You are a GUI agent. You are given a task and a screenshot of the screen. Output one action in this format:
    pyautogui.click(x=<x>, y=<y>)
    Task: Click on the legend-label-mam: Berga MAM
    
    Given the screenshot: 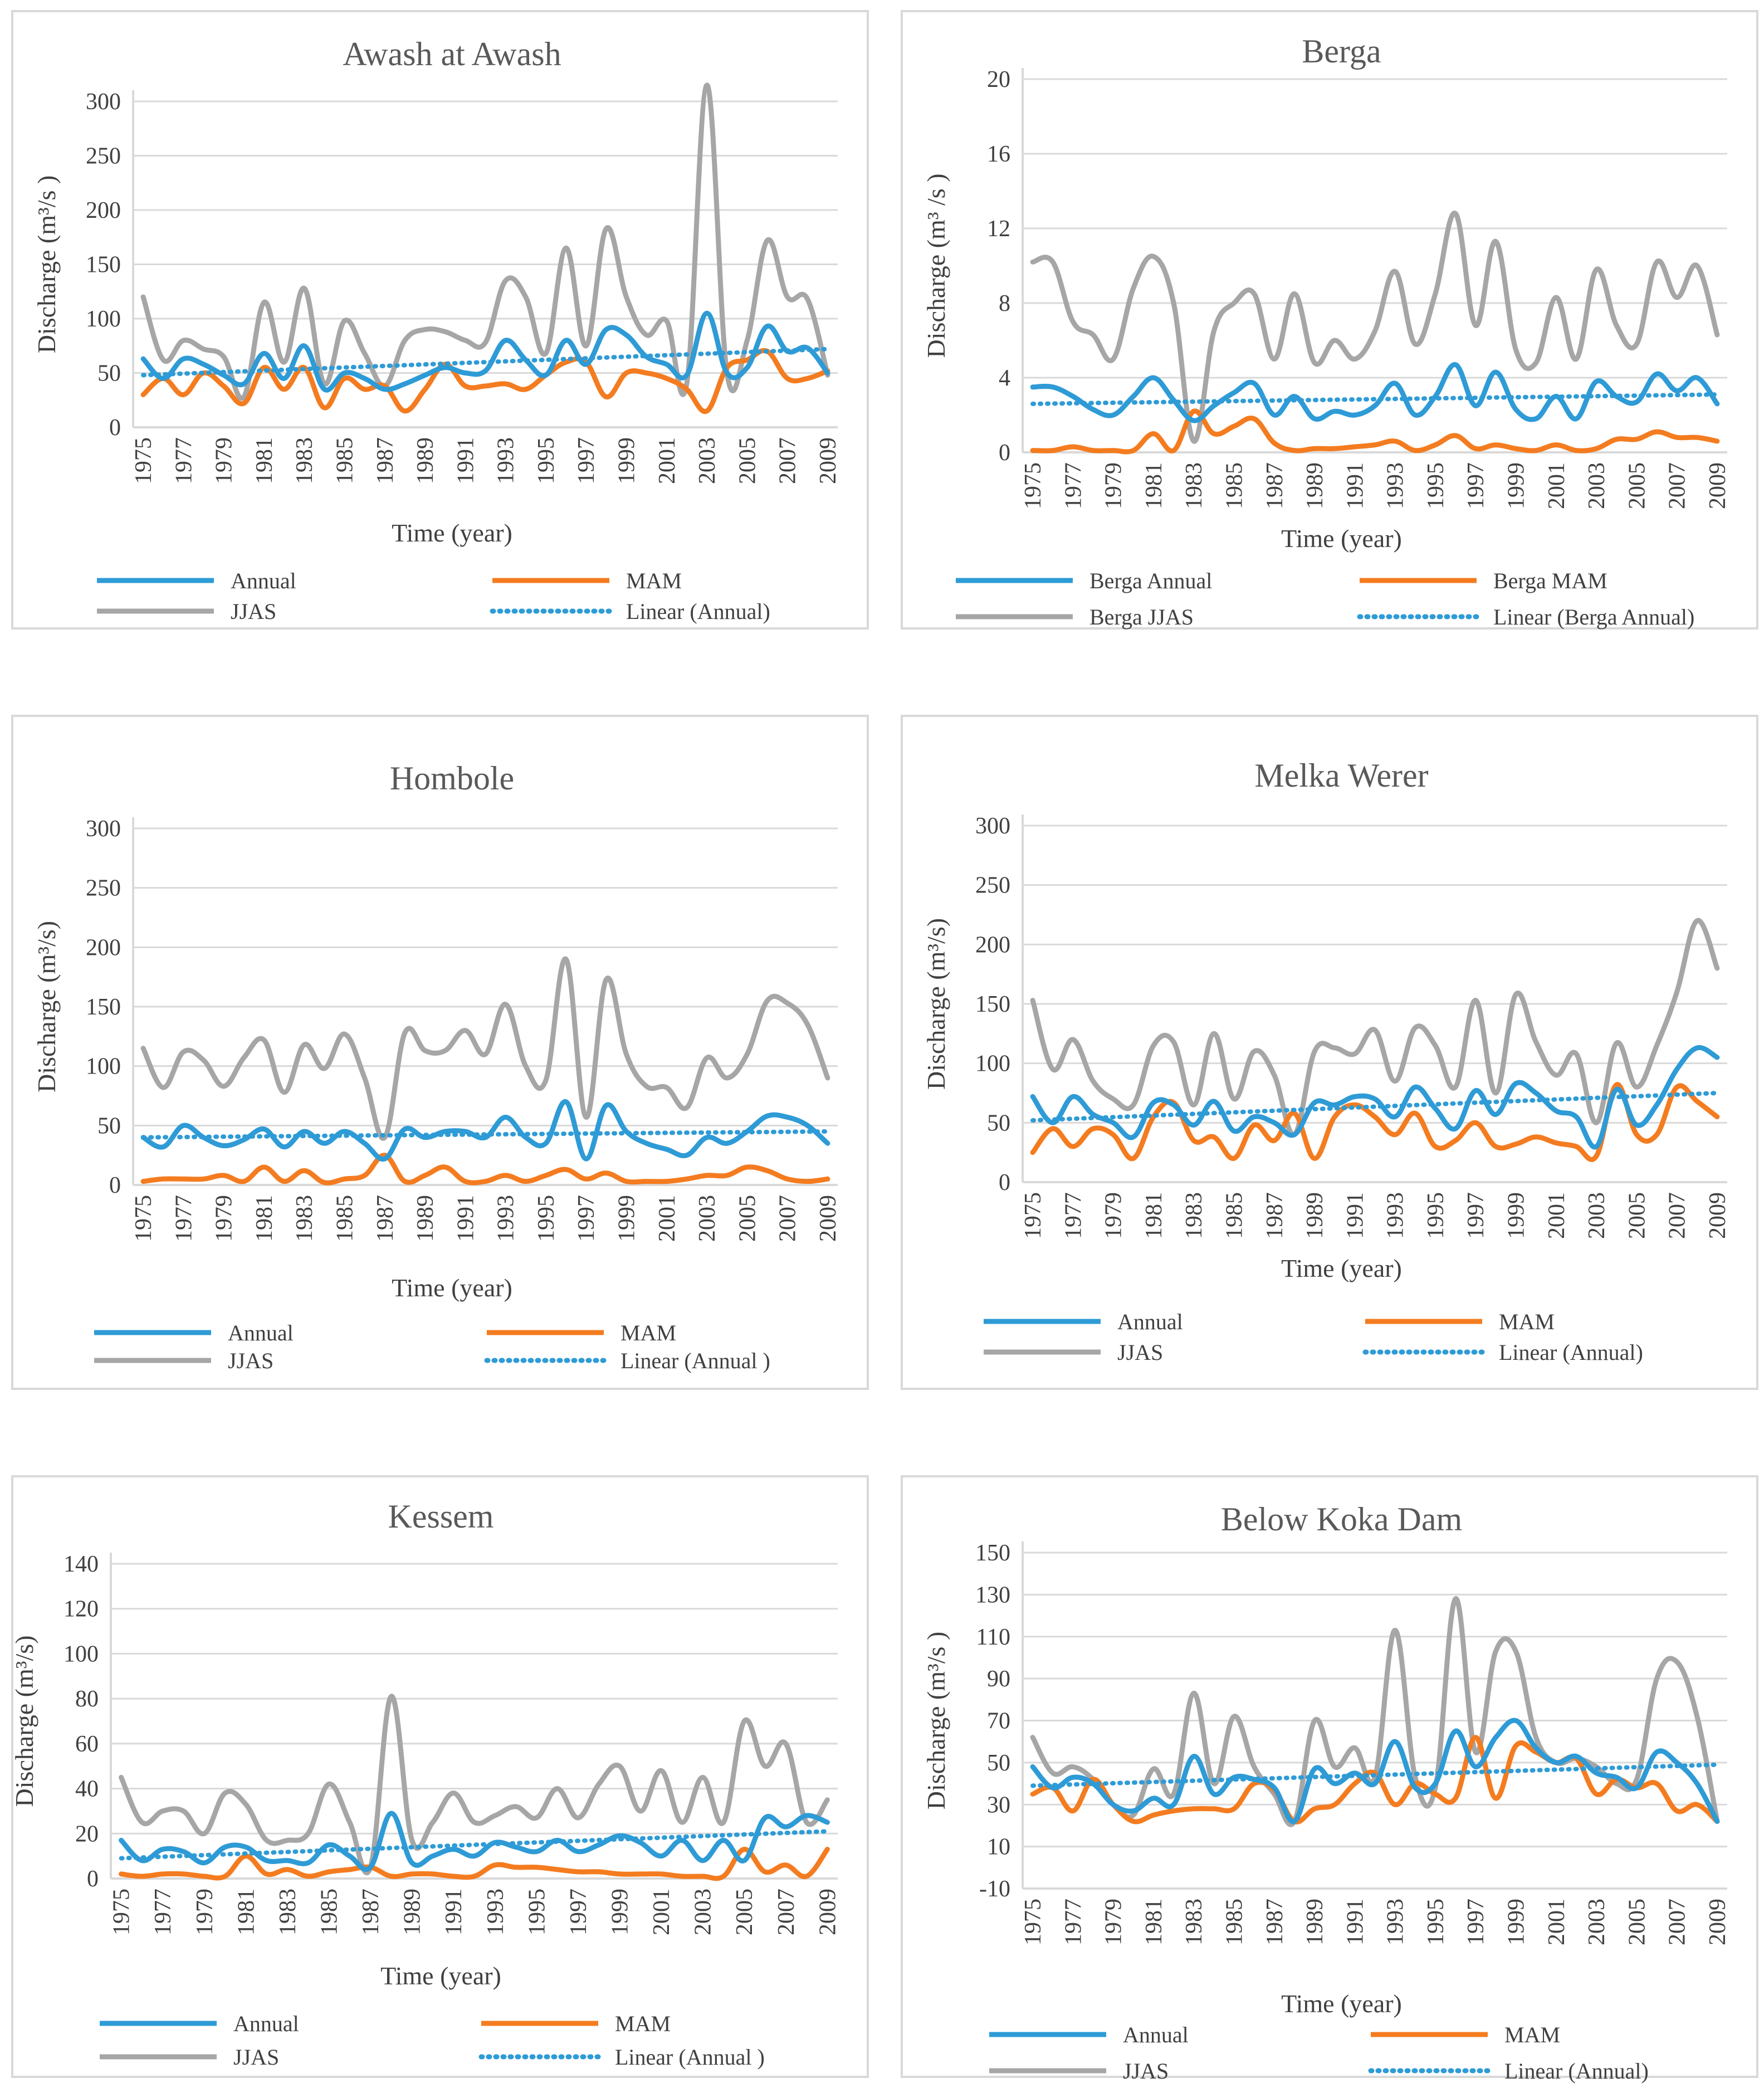 What is the action you would take?
    pyautogui.click(x=1550, y=580)
    